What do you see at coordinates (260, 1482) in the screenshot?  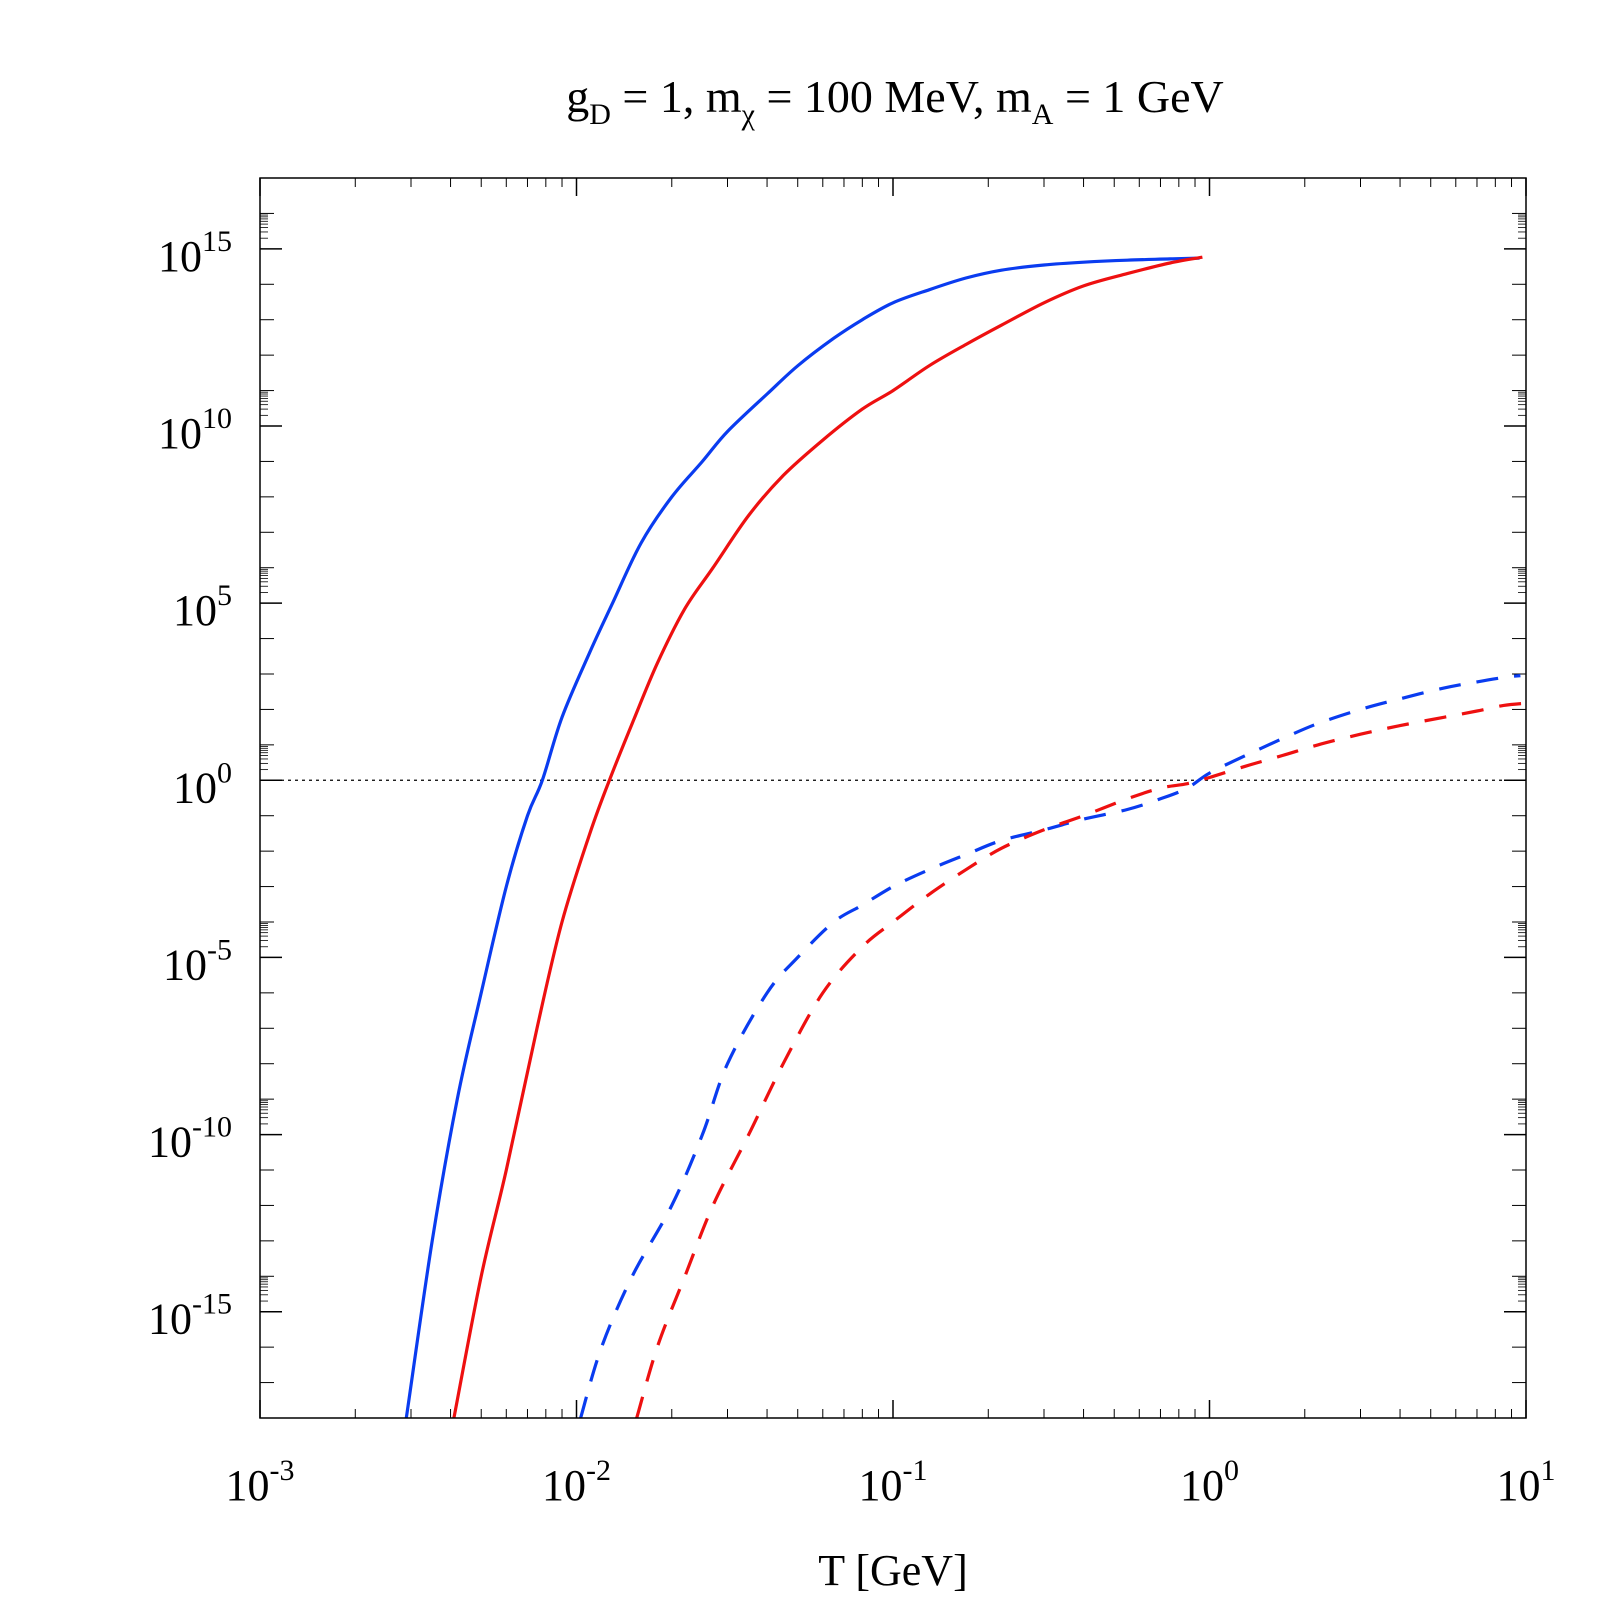 I see `x-tick-label: 10⁻³` at bounding box center [260, 1482].